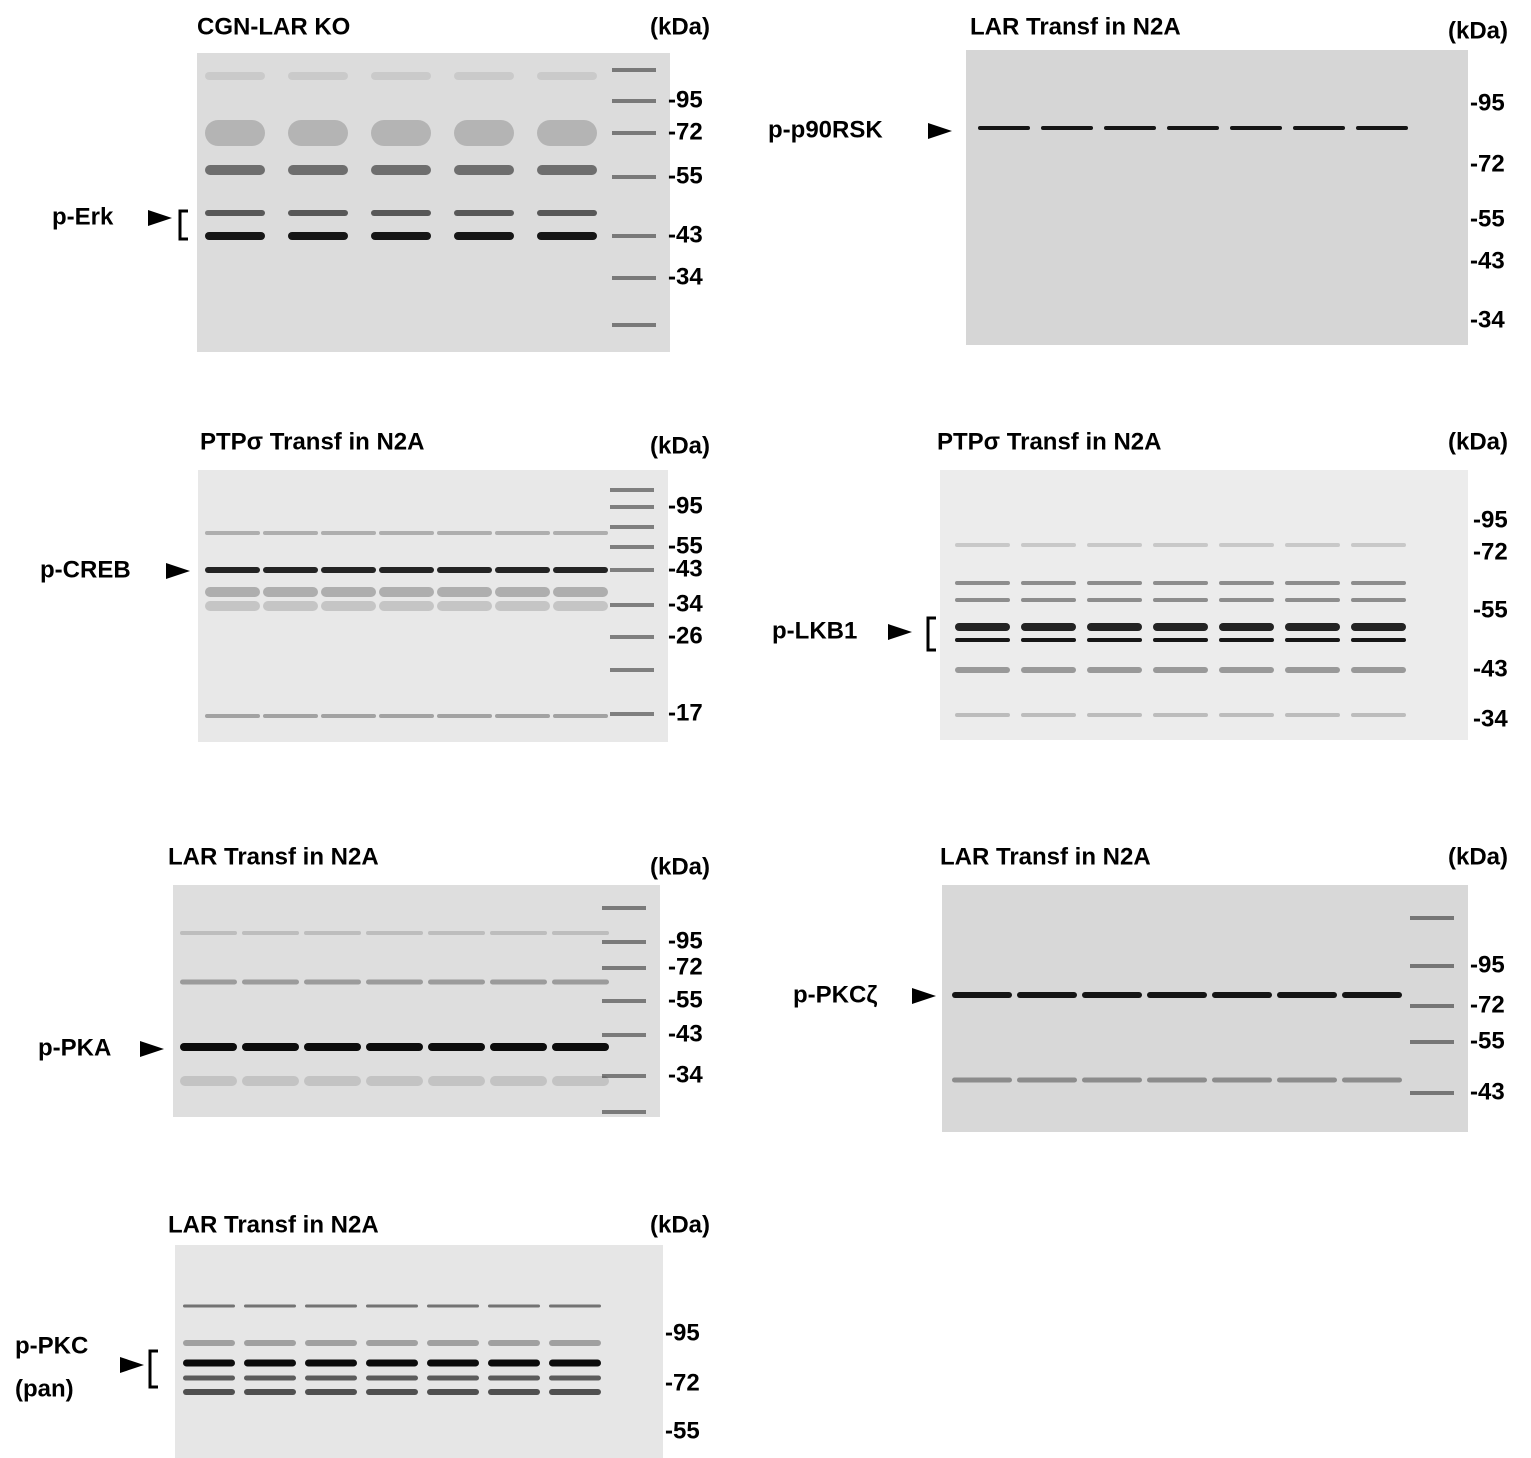 The width and height of the screenshot is (1531, 1458). I want to click on blot-panel: CGN-LAR KO (kDa) -95 -72 -55 -43 -34 p-Erk, so click(381, 182).